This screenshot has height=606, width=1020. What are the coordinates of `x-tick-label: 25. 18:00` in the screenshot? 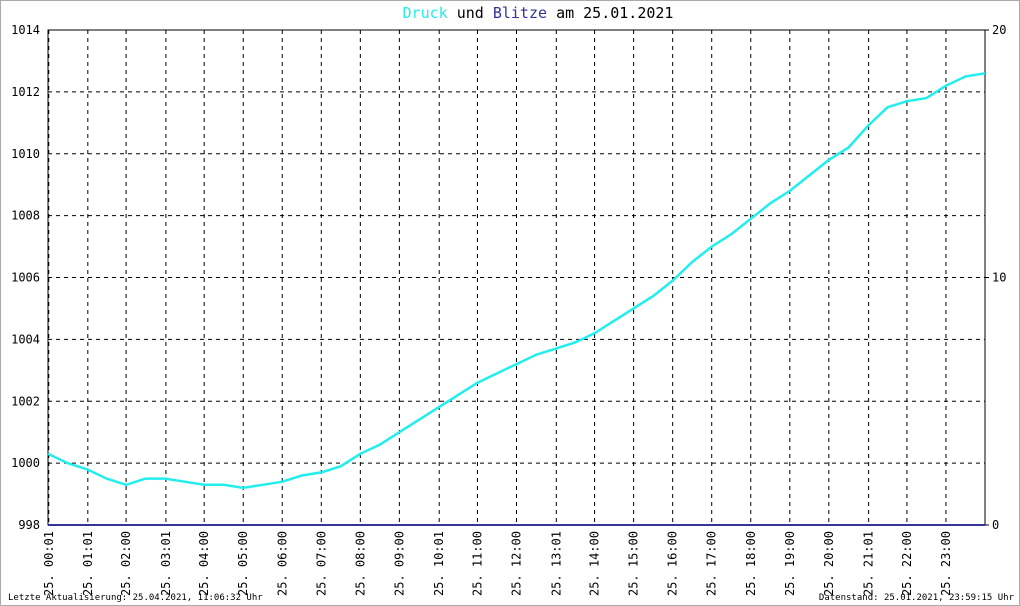 It's located at (751, 563).